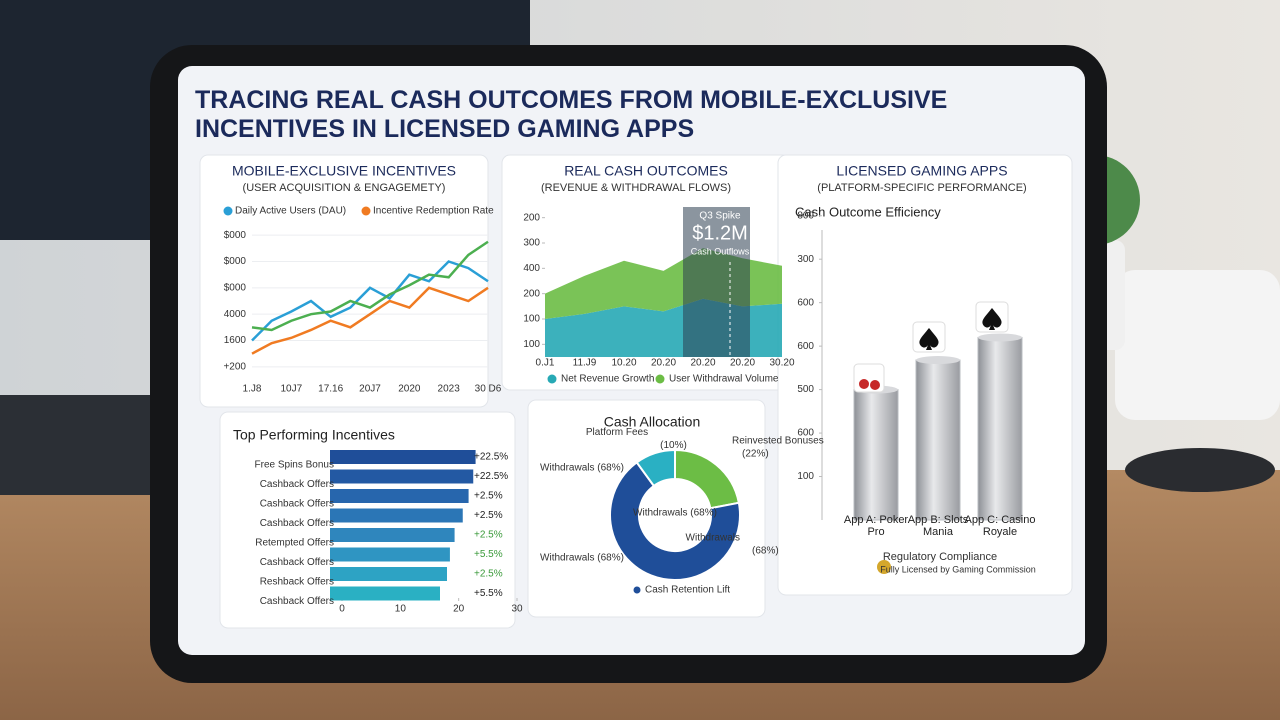 The width and height of the screenshot is (1280, 720). What do you see at coordinates (291, 389) in the screenshot?
I see `x-tick-label: 10J7` at bounding box center [291, 389].